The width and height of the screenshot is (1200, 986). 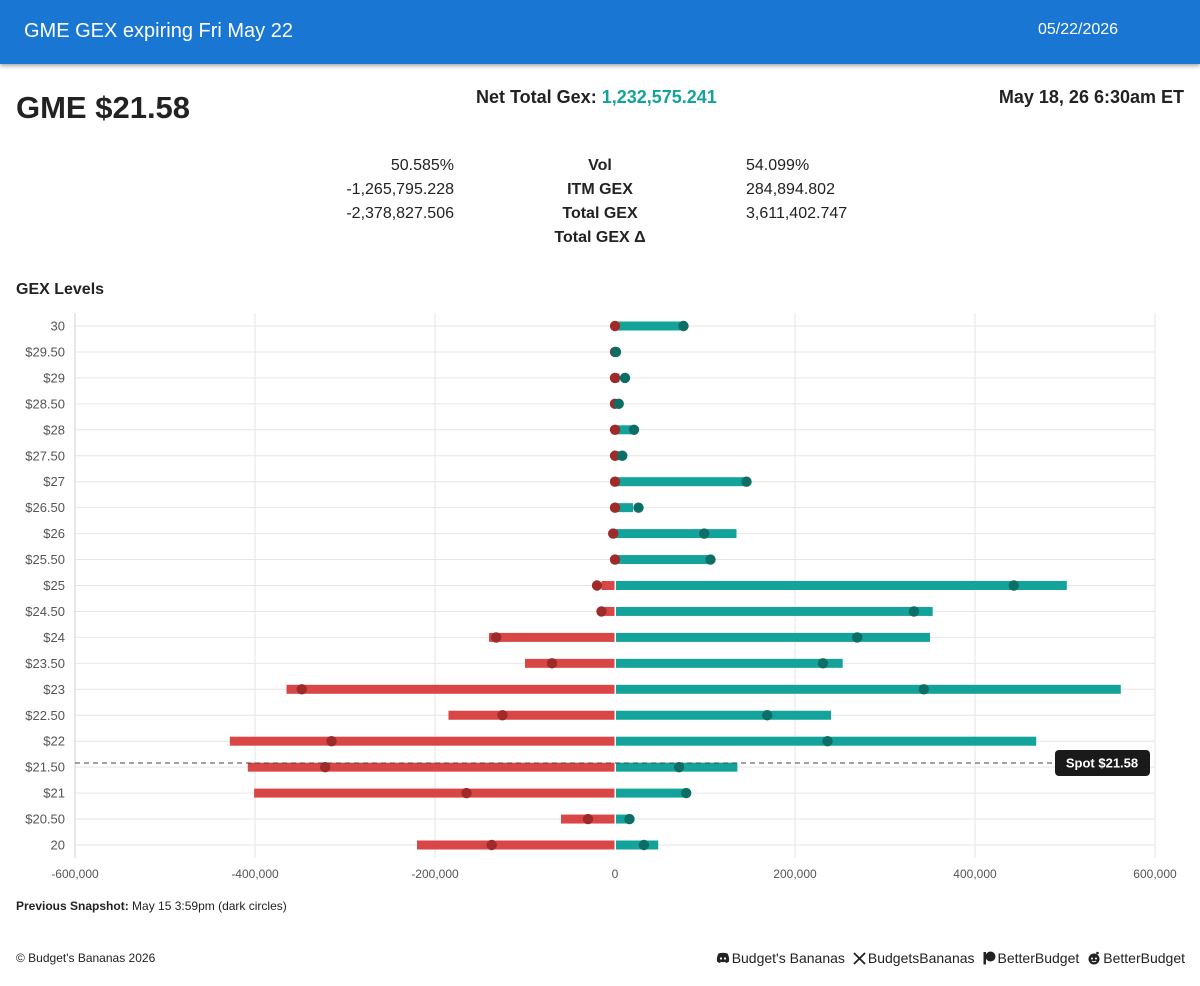 I want to click on spot-label: Spot $21.58, so click(x=1102, y=762).